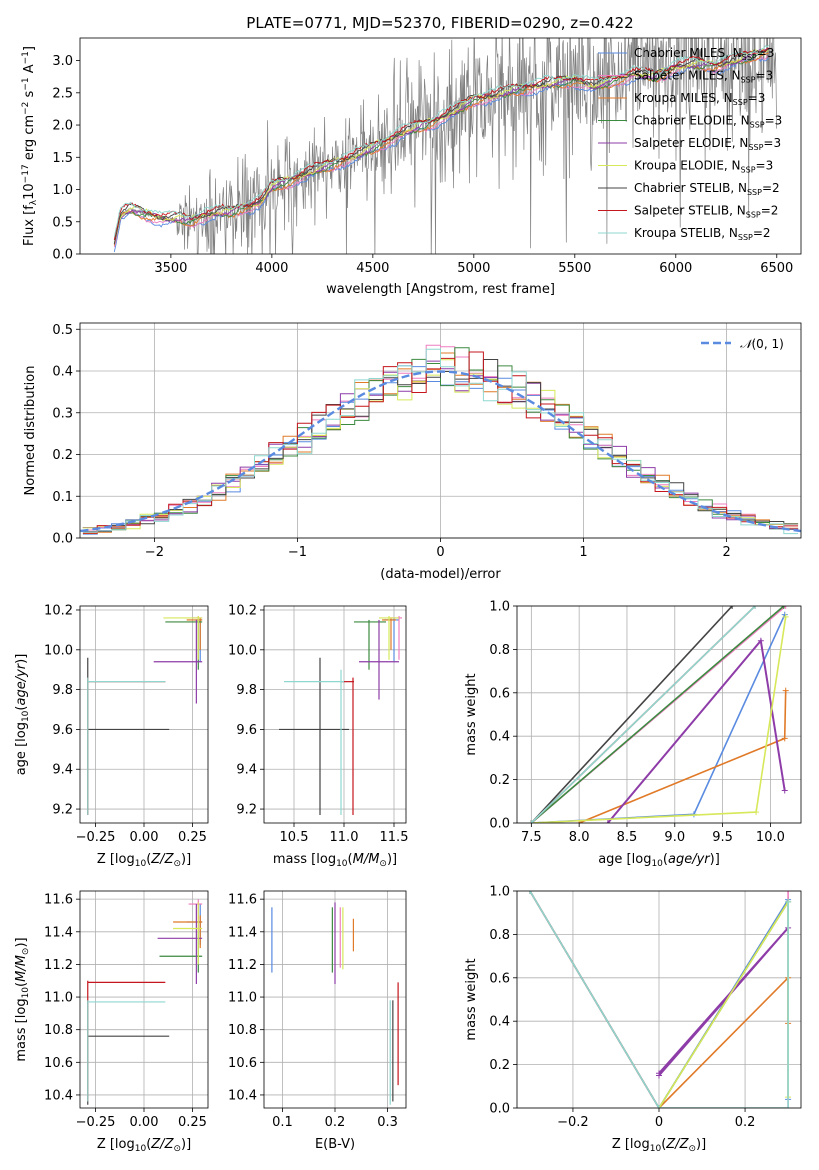 This screenshot has height=1170, width=819. I want to click on y-axis-label: mass weight, so click(471, 714).